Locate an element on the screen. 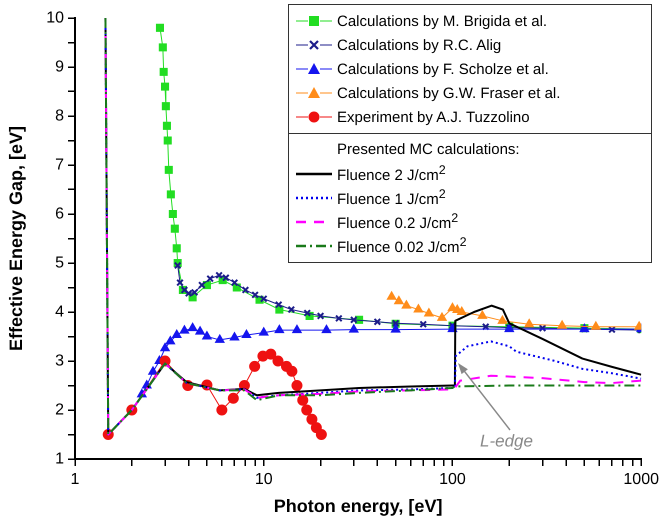 The width and height of the screenshot is (663, 522). y-tick-label: 10 is located at coordinates (55, 17).